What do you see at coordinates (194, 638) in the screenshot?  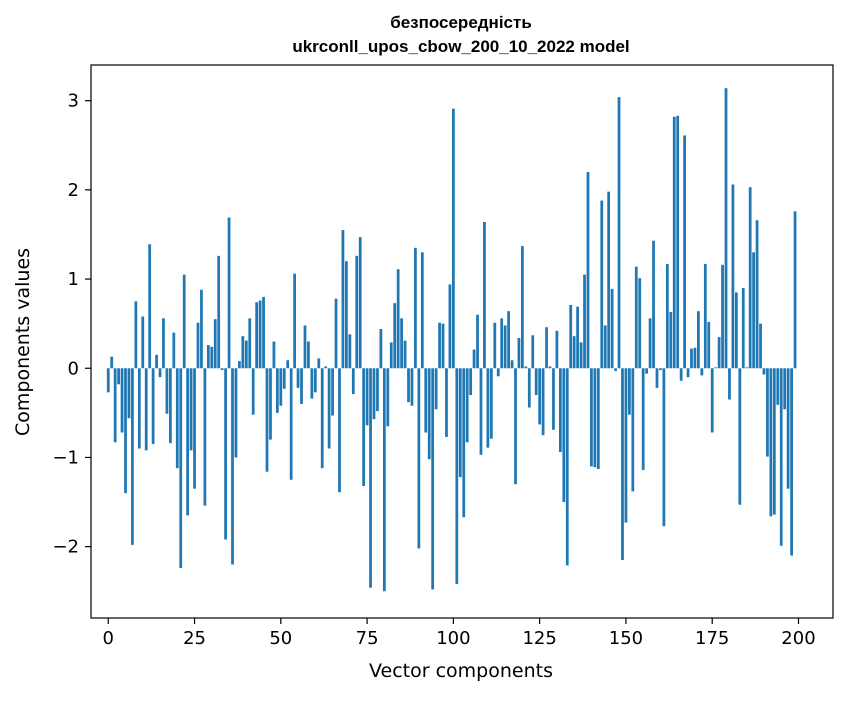 I see `x-tick-label: 25` at bounding box center [194, 638].